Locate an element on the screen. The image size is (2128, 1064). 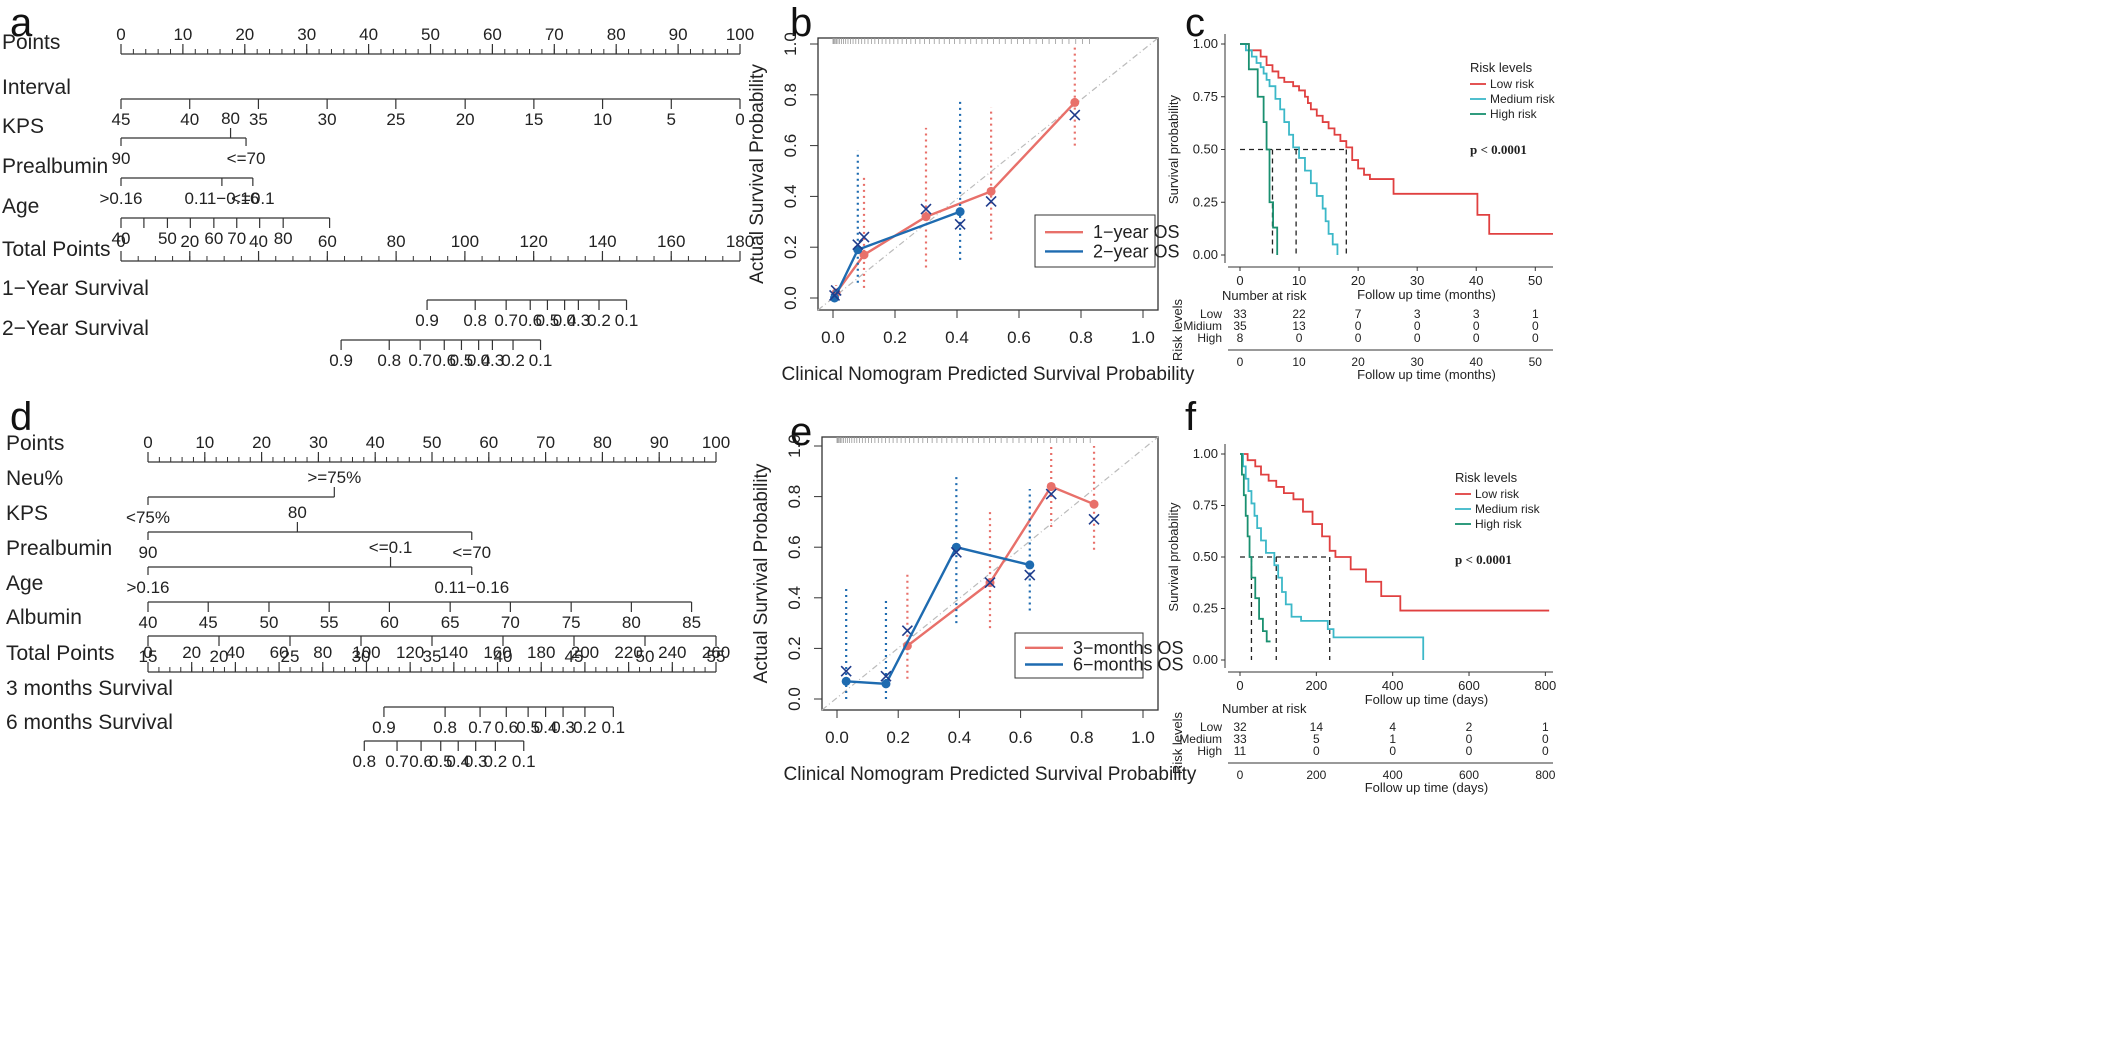
nomogram-row-label: 1−Year Survival is located at coordinates (75, 288).